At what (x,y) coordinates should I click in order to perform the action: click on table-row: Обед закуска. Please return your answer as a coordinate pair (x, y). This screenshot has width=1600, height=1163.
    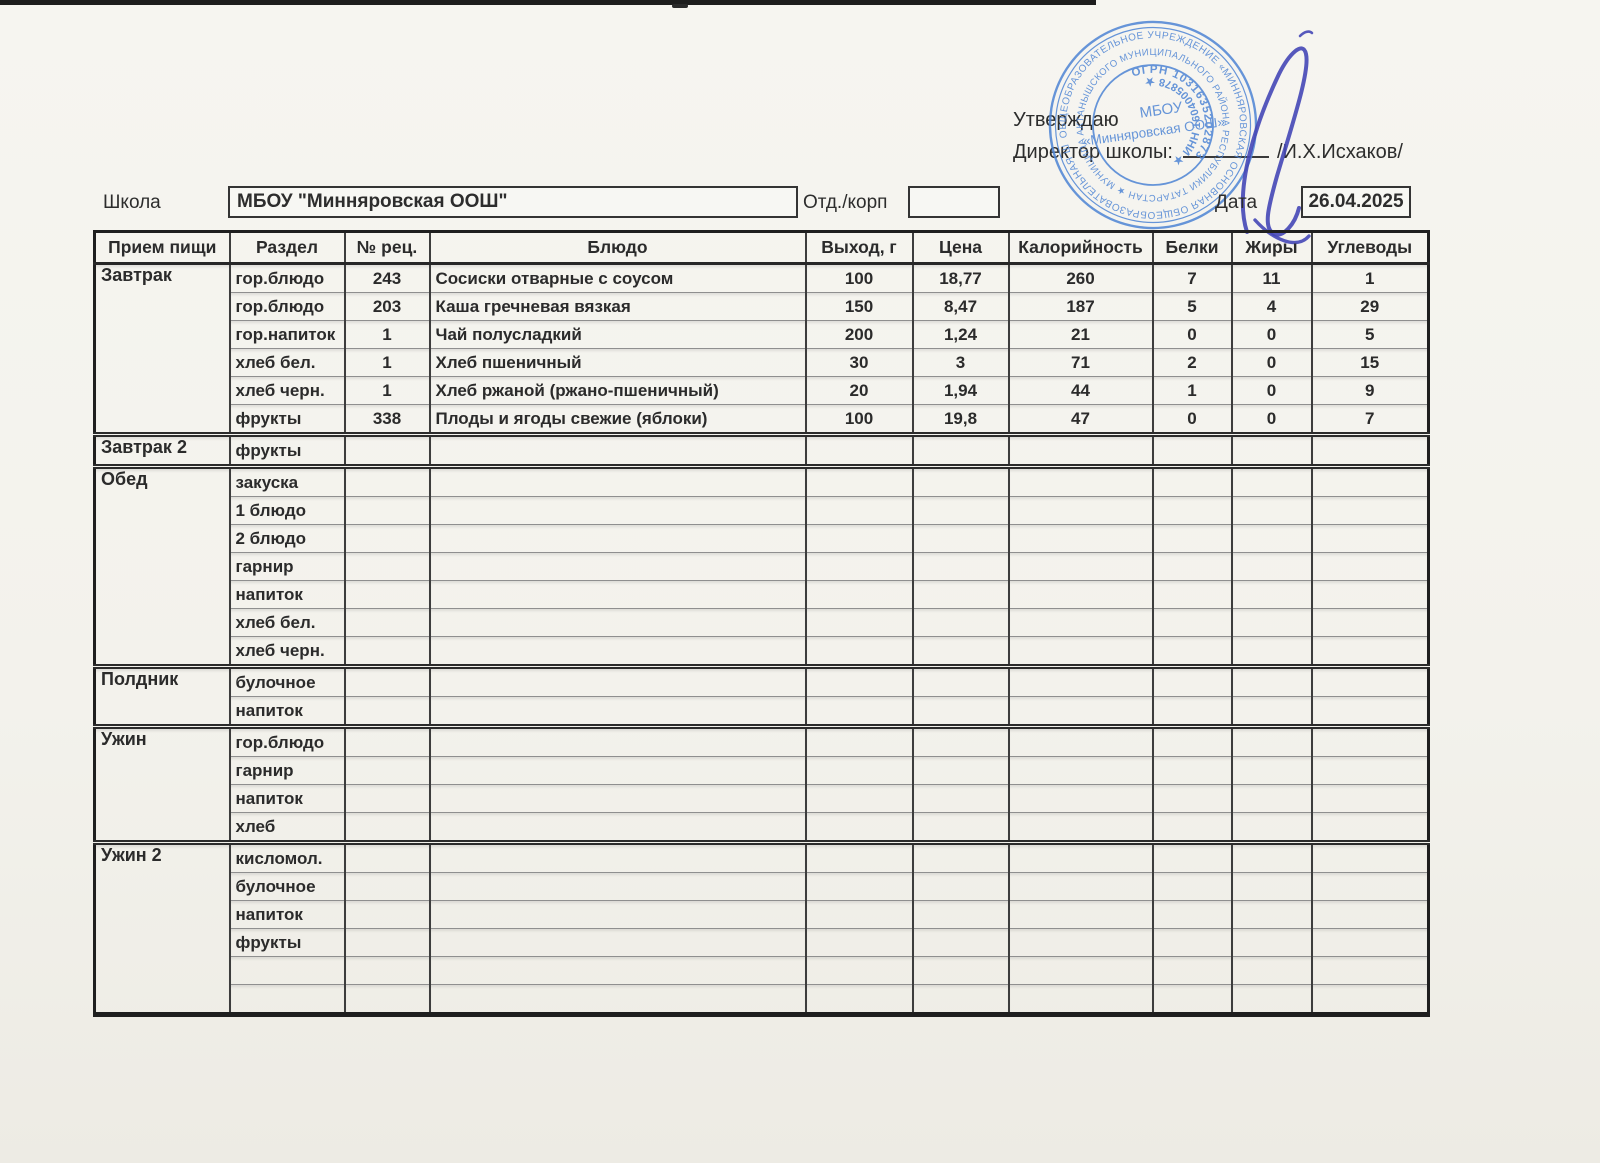
    Looking at the image, I should click on (761, 565).